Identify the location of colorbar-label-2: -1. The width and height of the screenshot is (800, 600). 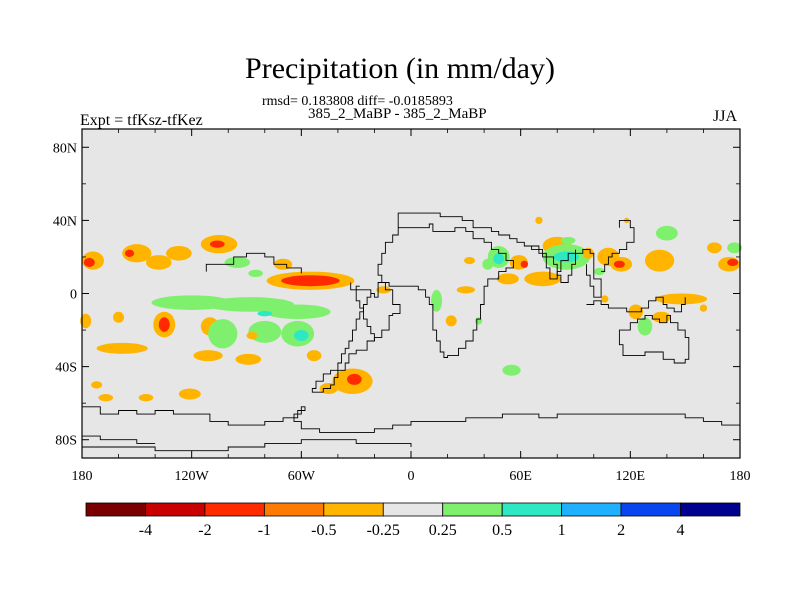
(264, 530).